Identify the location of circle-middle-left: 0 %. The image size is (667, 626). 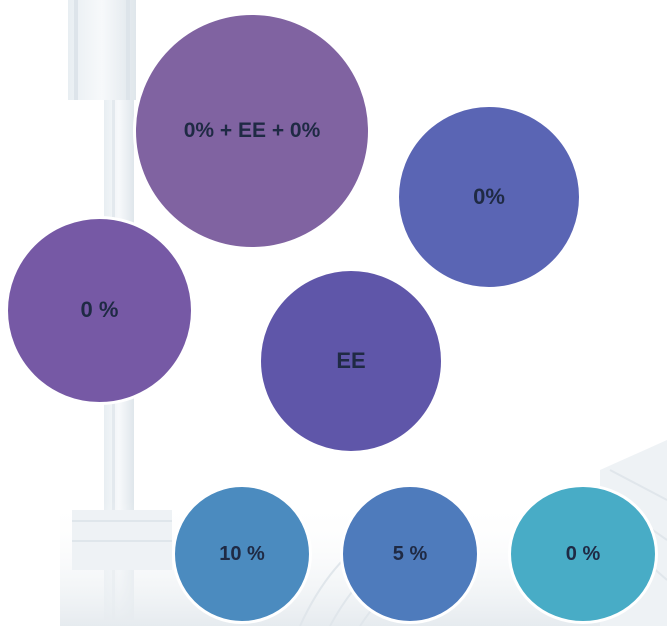
(99, 310).